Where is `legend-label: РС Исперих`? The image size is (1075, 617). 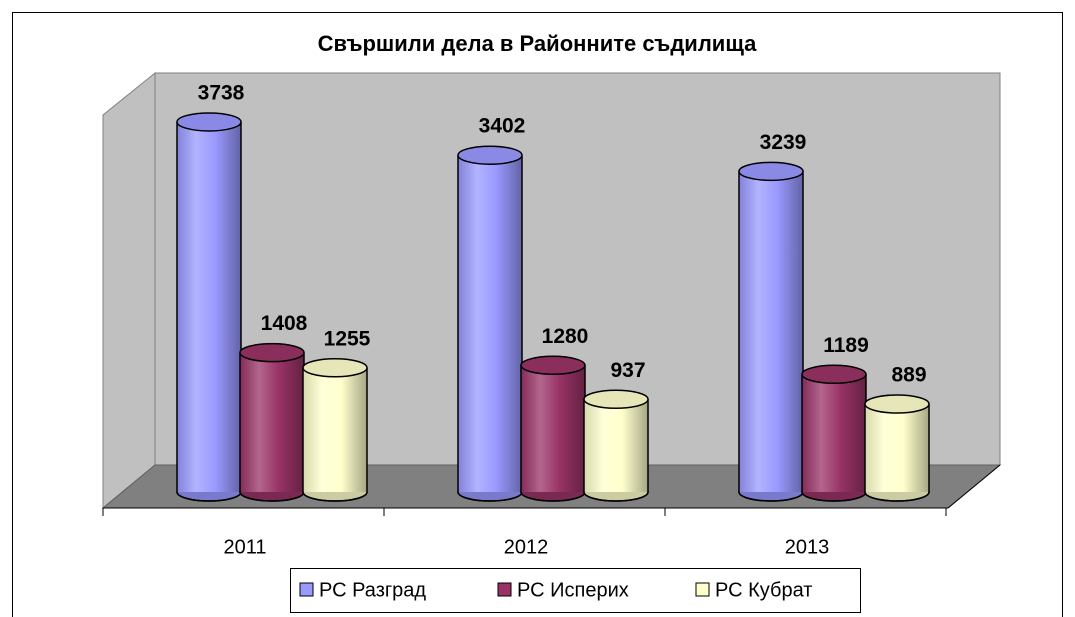
legend-label: РС Исперих is located at coordinates (573, 590).